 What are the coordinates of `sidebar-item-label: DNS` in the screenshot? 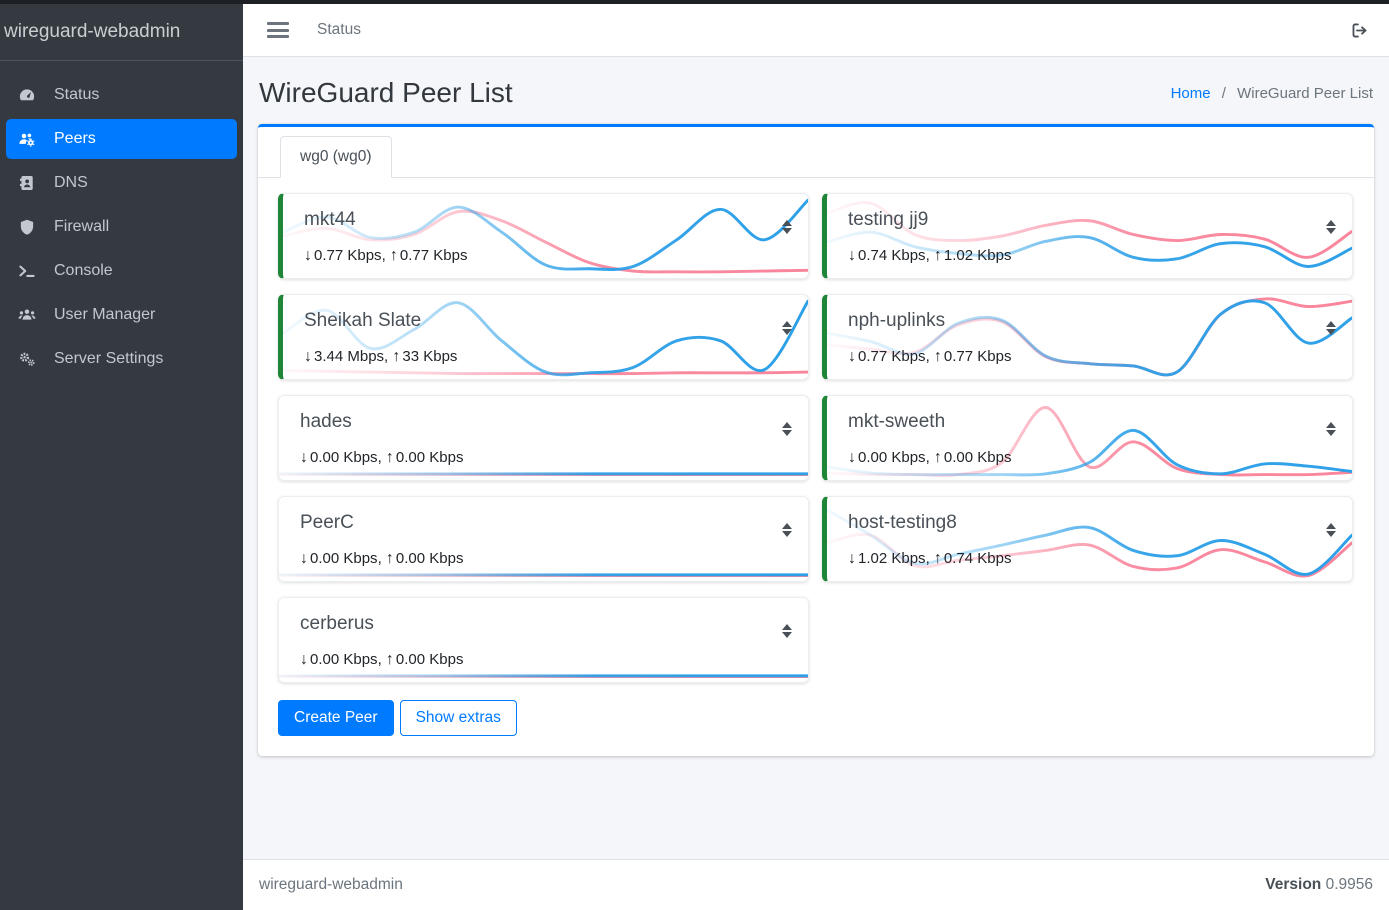 It's located at (71, 182).